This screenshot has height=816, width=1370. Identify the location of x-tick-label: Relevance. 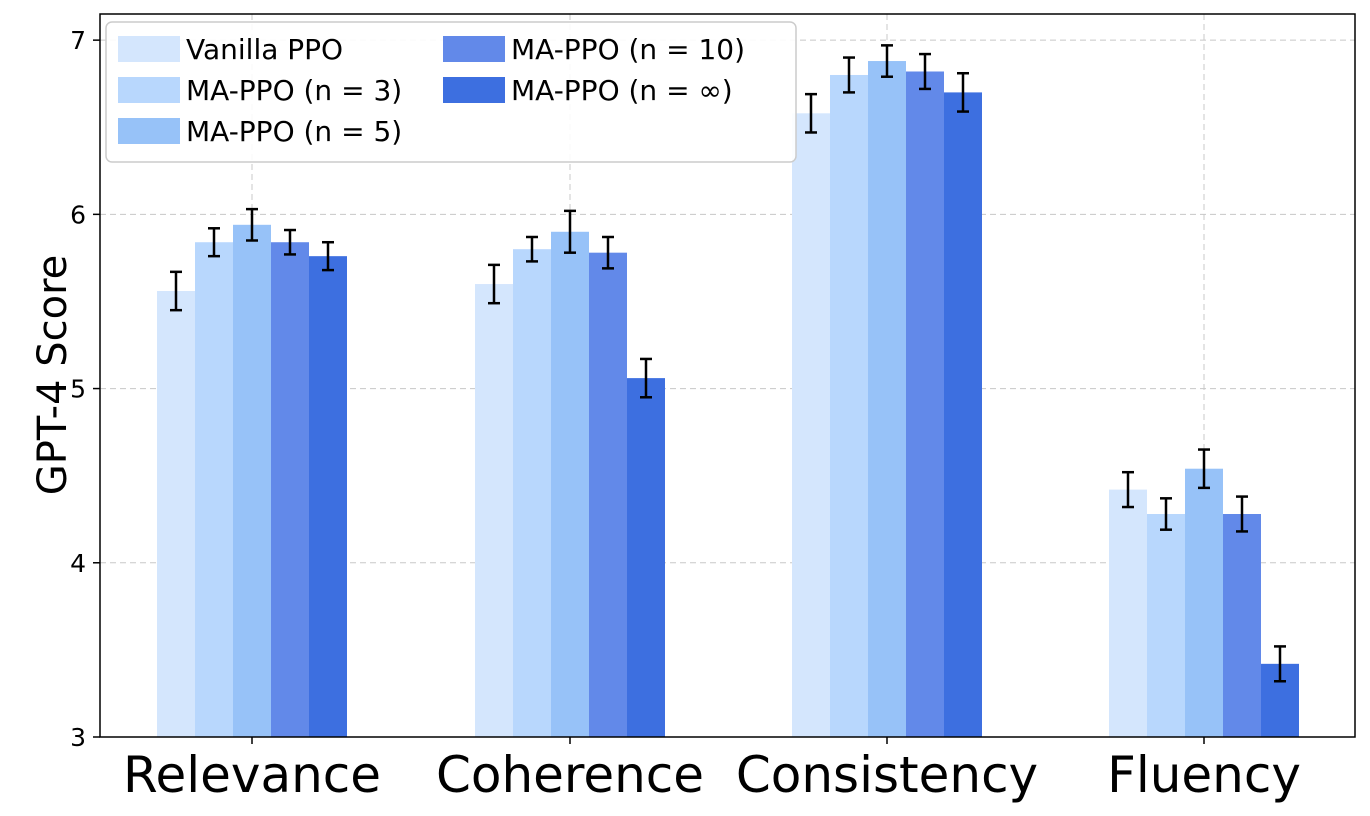
(252, 775).